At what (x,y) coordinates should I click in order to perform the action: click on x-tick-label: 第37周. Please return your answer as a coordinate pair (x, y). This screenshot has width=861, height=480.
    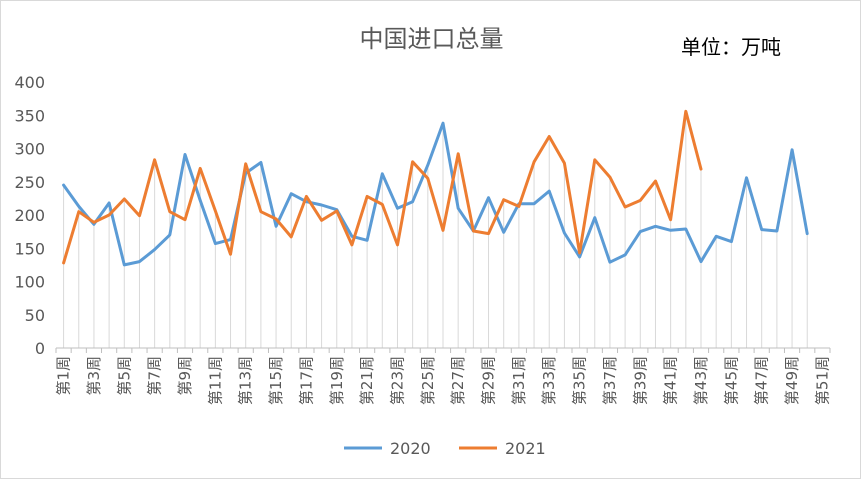
    Looking at the image, I should click on (610, 380).